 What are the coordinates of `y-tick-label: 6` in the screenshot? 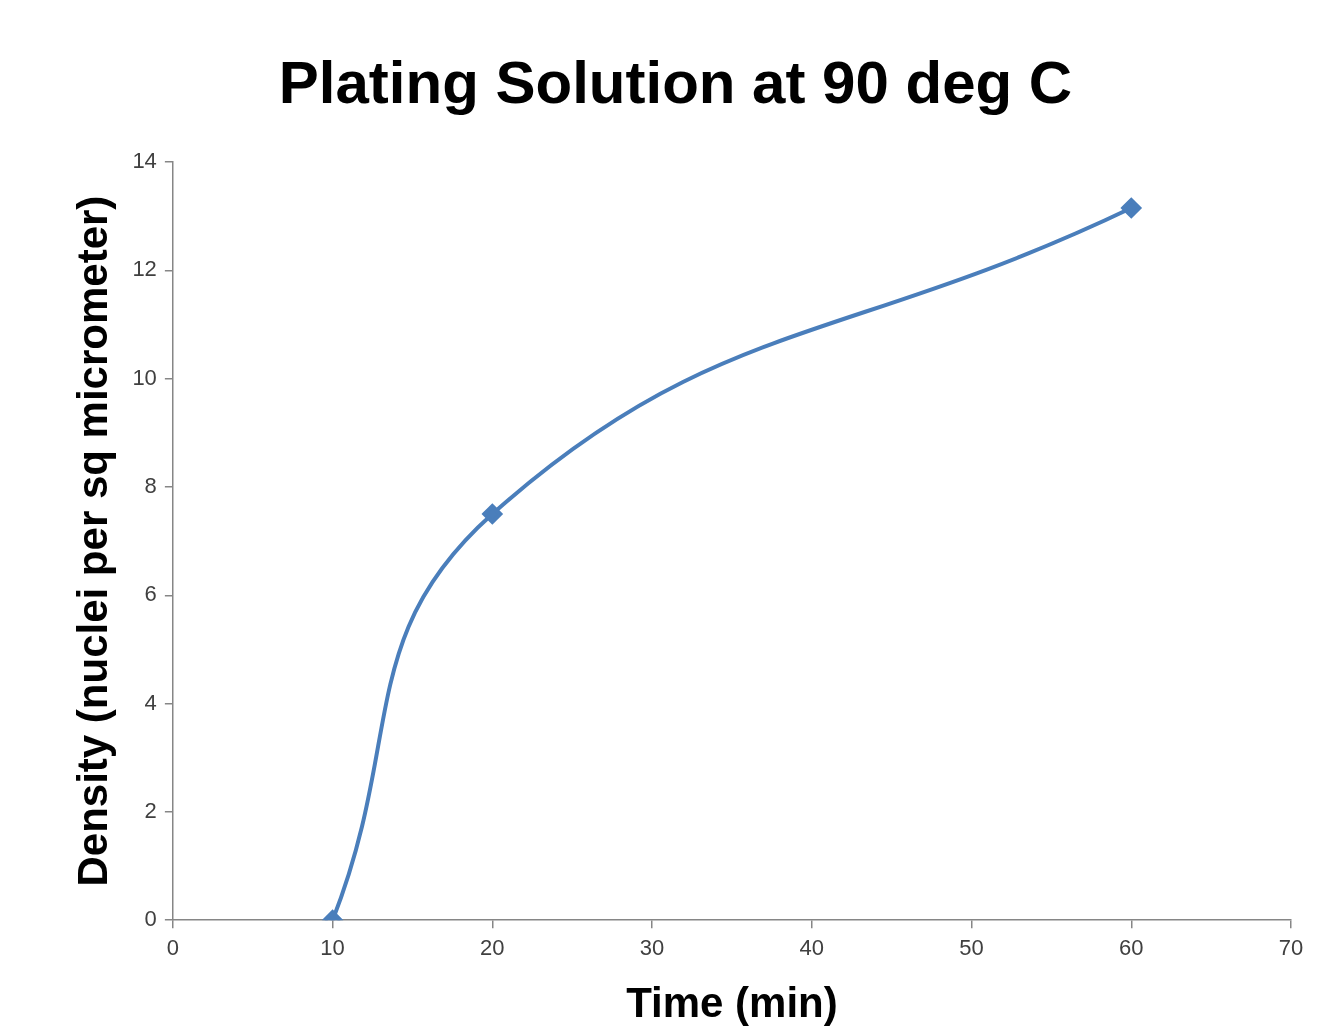 It's located at (150, 594).